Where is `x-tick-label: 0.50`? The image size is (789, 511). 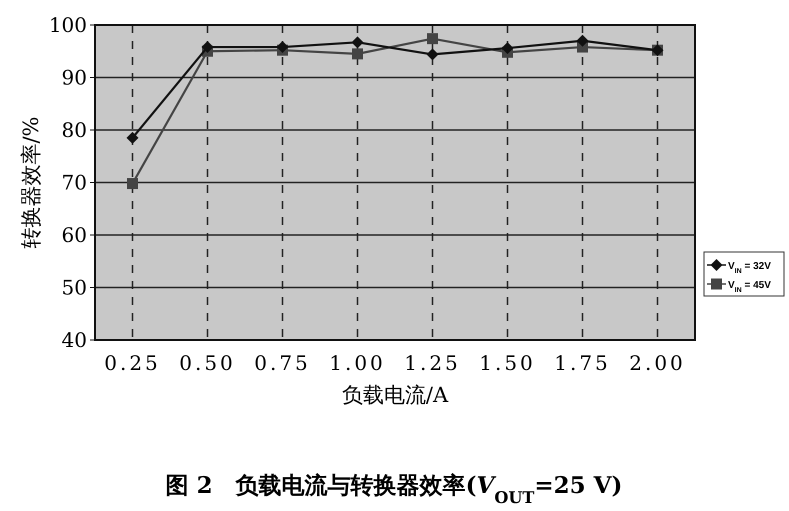 x-tick-label: 0.50 is located at coordinates (207, 363).